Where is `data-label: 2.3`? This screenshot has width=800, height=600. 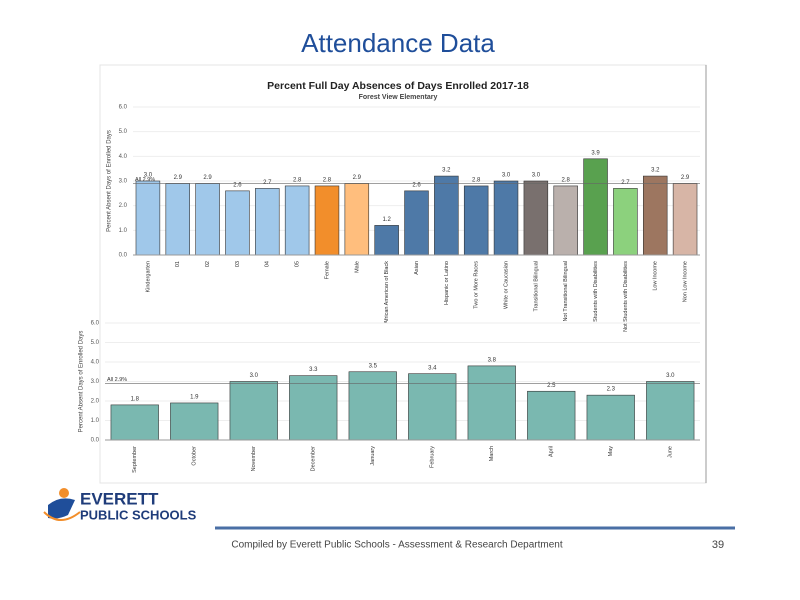
data-label: 2.3 is located at coordinates (611, 390).